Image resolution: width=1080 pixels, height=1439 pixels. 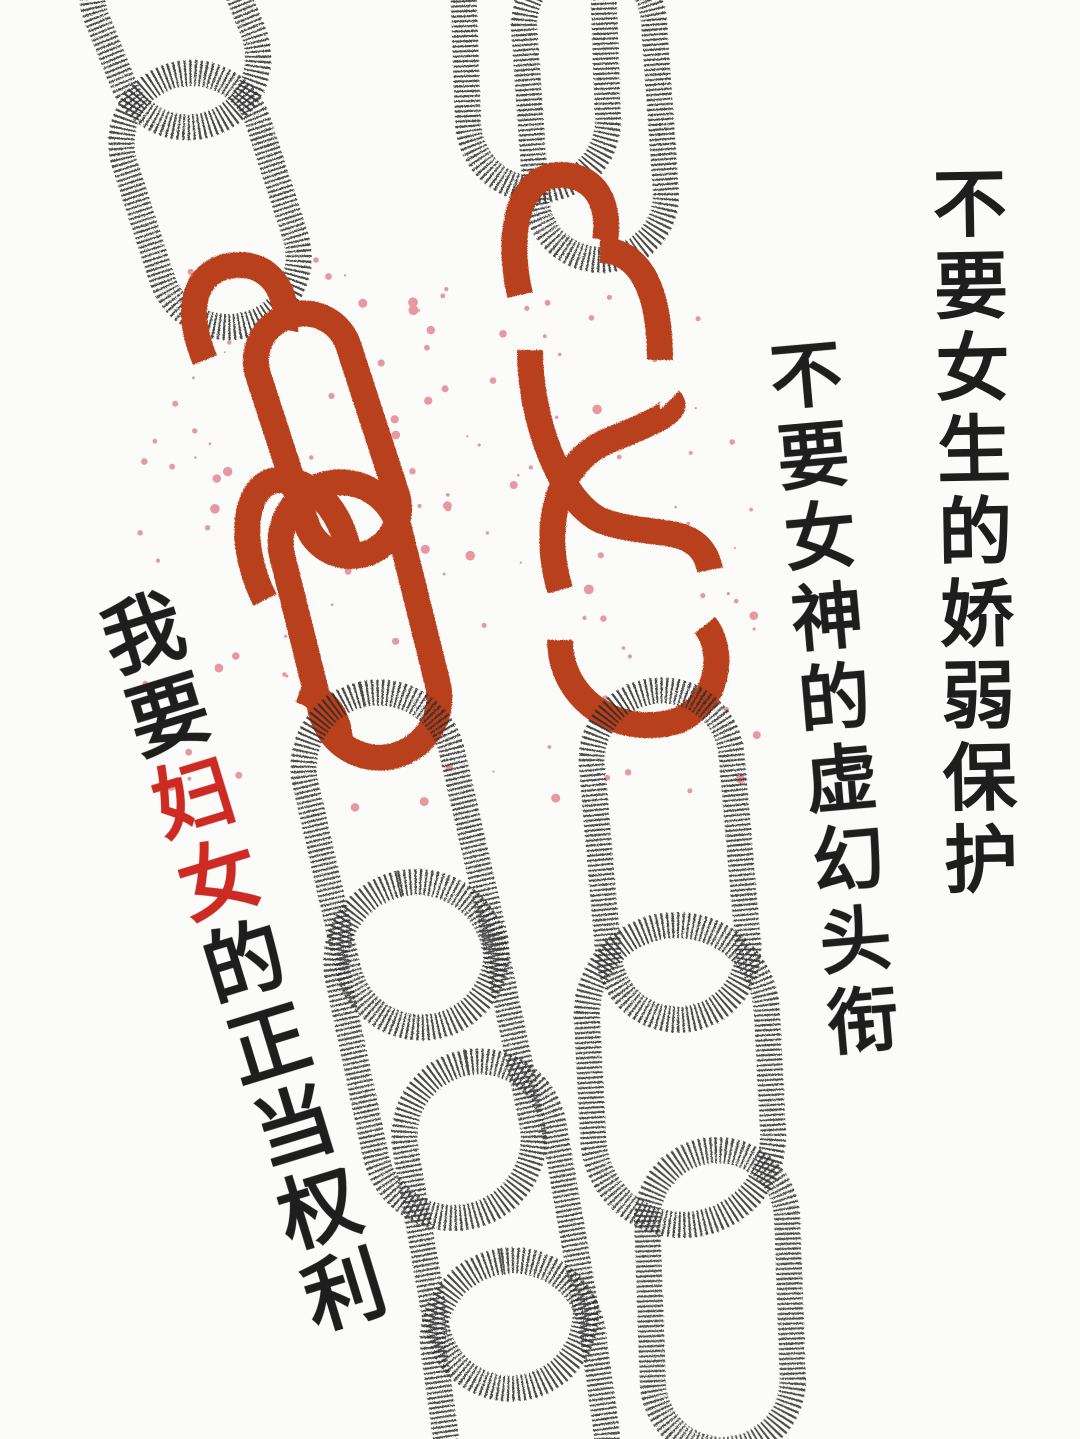 What do you see at coordinates (863, 1021) in the screenshot?
I see `headline-char: 衔` at bounding box center [863, 1021].